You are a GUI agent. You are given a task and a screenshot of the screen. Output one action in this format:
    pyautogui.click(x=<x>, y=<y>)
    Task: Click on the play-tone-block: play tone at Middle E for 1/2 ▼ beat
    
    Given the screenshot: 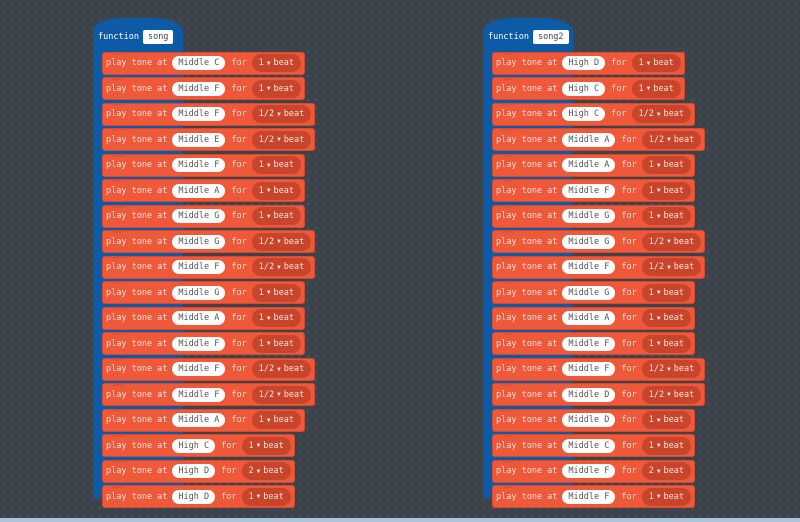 What is the action you would take?
    pyautogui.click(x=209, y=139)
    